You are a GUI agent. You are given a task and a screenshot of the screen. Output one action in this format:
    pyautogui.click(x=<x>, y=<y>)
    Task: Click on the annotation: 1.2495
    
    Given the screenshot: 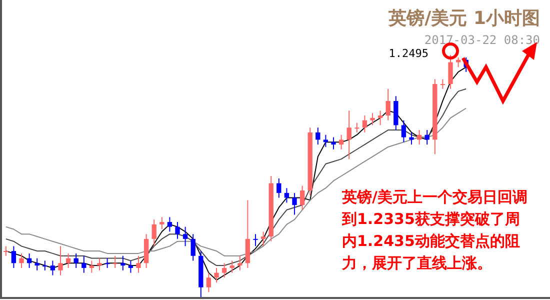 What is the action you would take?
    pyautogui.click(x=408, y=53)
    